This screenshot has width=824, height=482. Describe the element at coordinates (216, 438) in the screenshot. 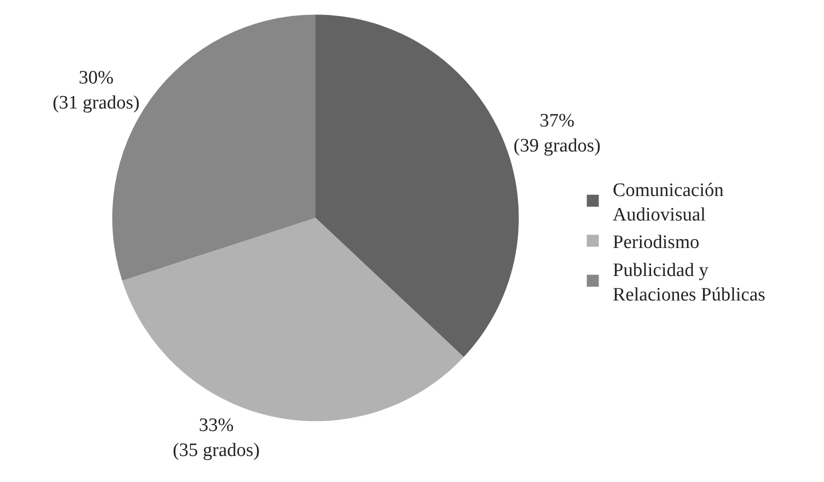

I see `data-label: 33% (35 grados)` at that location.